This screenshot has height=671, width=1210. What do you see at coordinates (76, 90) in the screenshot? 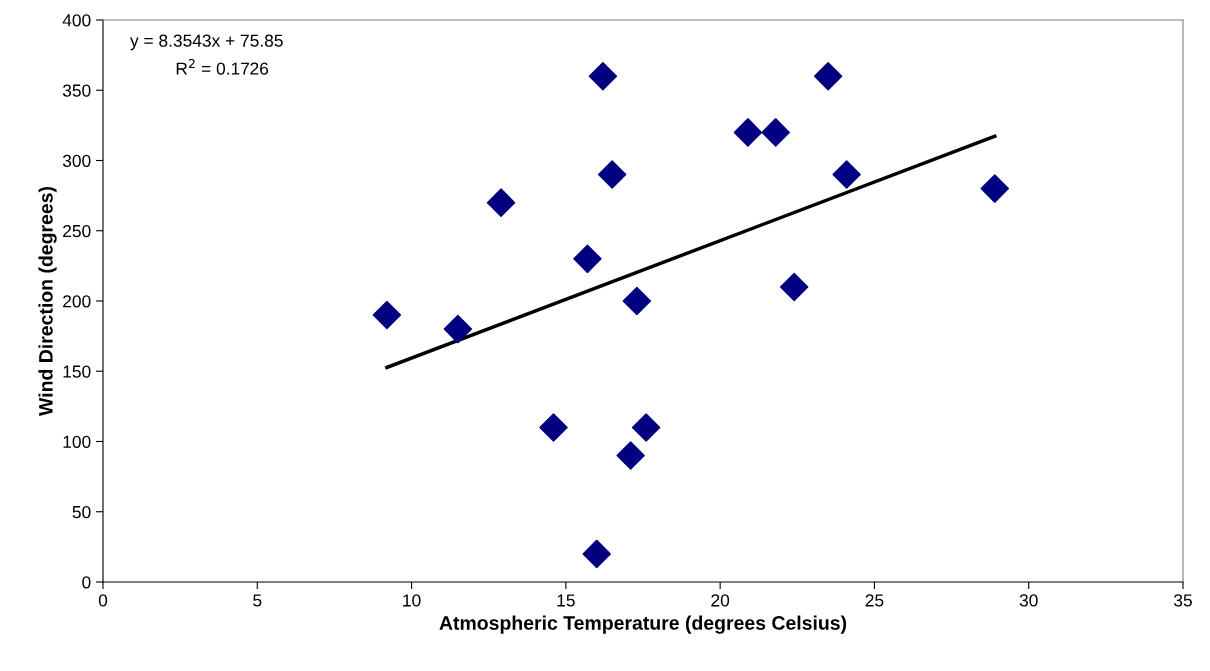
I see `y-tick-label: 350` at bounding box center [76, 90].